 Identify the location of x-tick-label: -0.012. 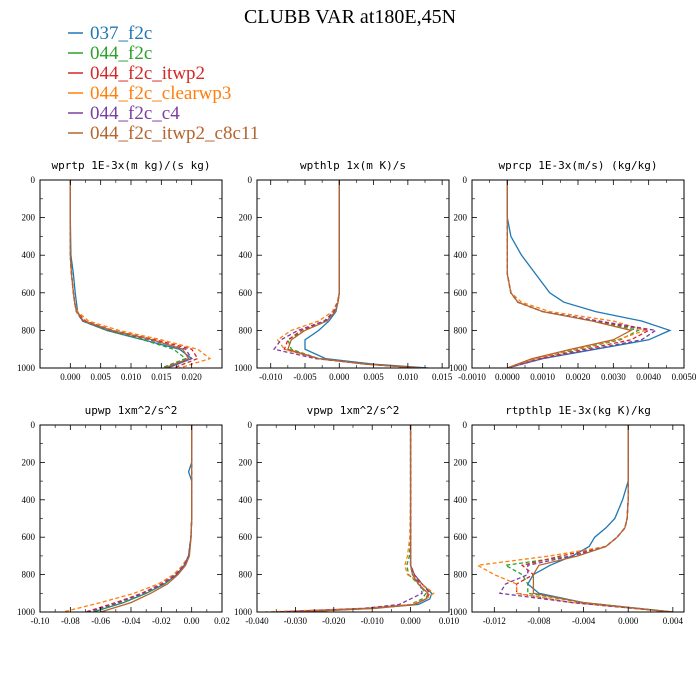
(494, 621).